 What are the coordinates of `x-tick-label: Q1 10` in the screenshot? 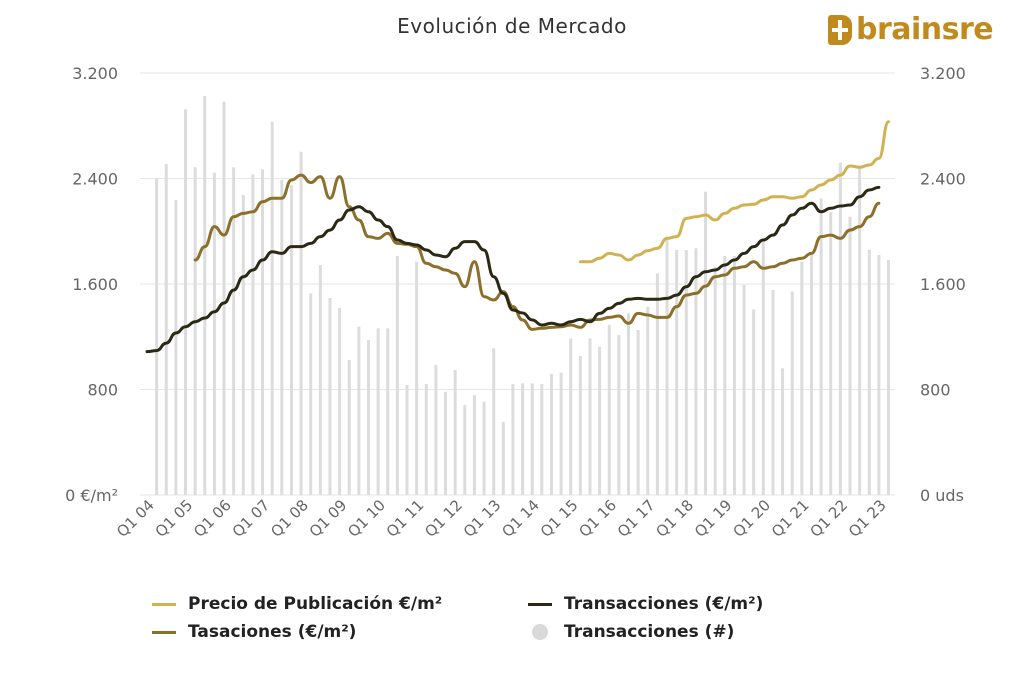 It's located at (366, 518).